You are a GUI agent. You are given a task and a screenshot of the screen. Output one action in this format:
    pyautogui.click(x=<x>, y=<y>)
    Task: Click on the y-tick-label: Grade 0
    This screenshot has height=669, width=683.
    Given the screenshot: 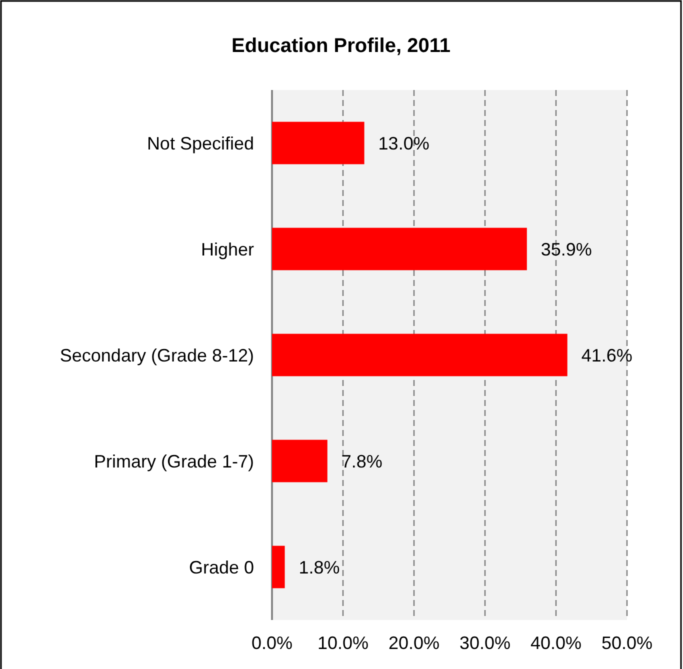 What is the action you would take?
    pyautogui.click(x=221, y=567)
    